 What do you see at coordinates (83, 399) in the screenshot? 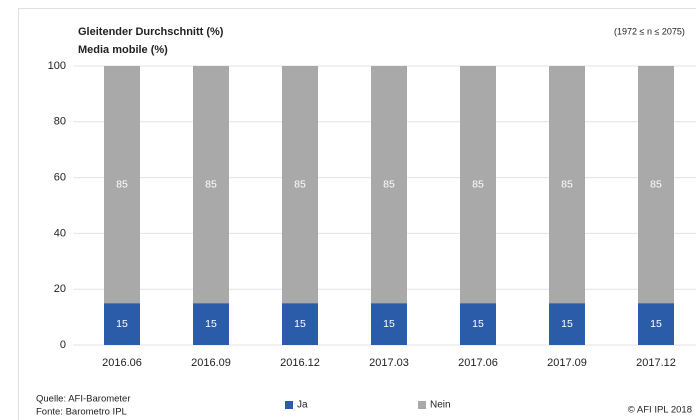
I see `source: Quelle: AFI-Barometer` at bounding box center [83, 399].